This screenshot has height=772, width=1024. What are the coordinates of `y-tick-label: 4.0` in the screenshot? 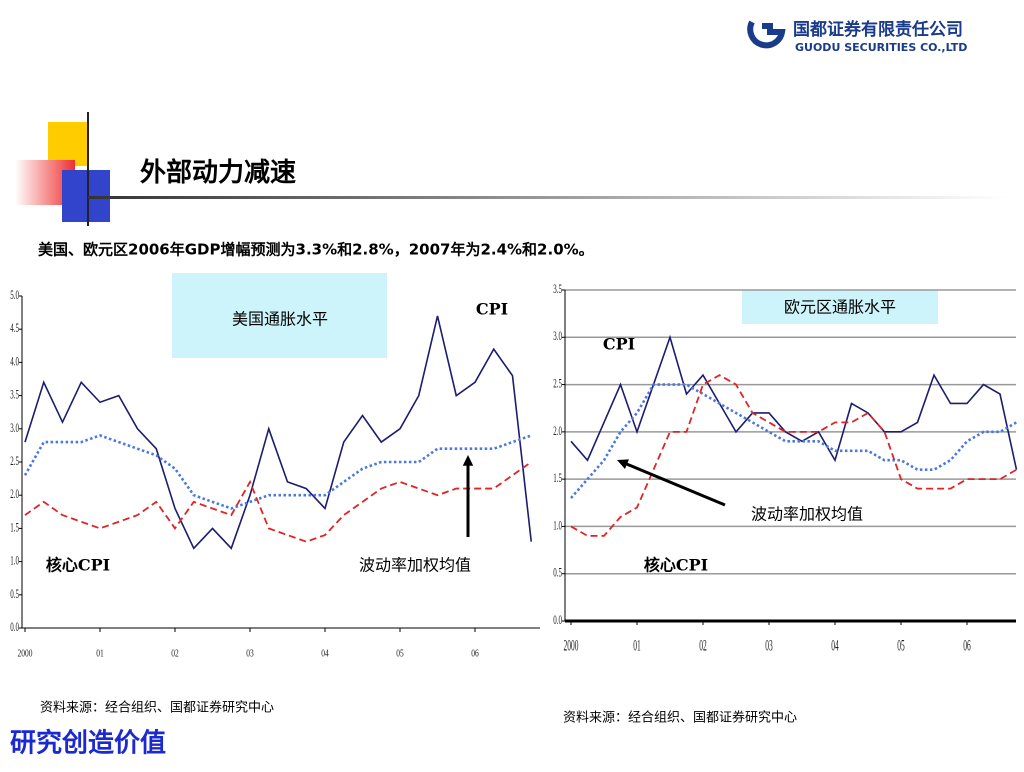 It's located at (14, 362).